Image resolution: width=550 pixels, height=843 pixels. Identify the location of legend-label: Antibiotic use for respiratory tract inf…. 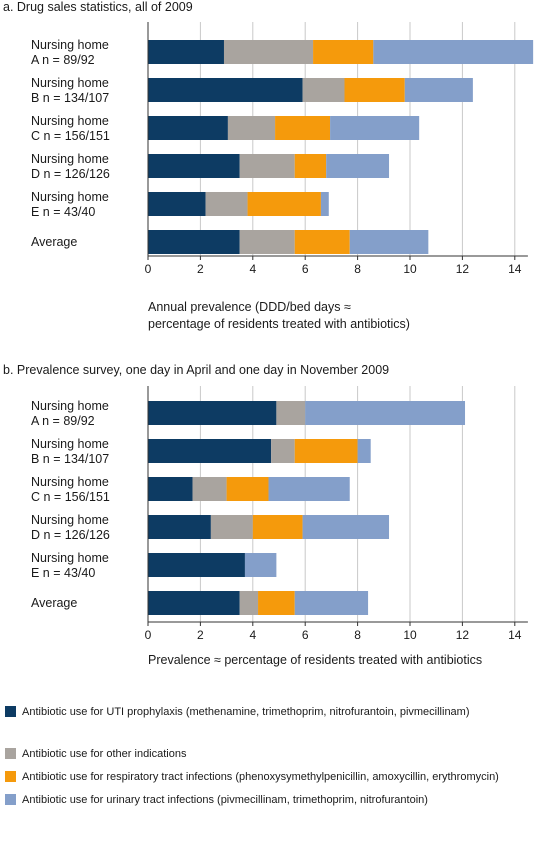
(260, 777).